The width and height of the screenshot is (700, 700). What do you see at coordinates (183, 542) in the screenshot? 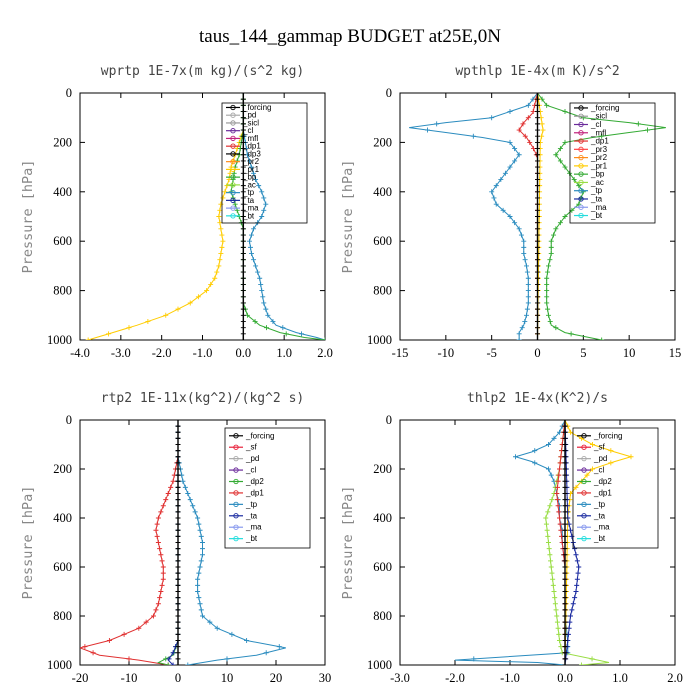
I see `plot-area` at bounding box center [183, 542].